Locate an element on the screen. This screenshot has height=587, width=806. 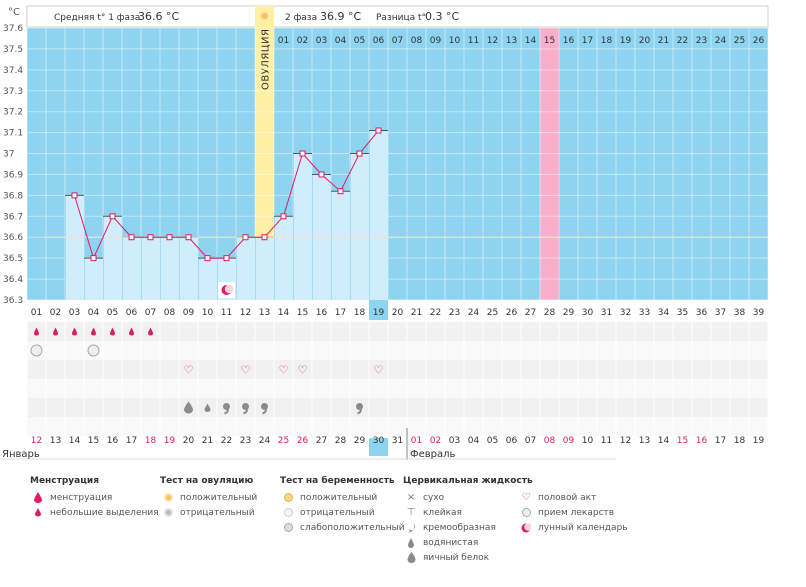
ovulation-positive-icon is located at coordinates (168, 497).